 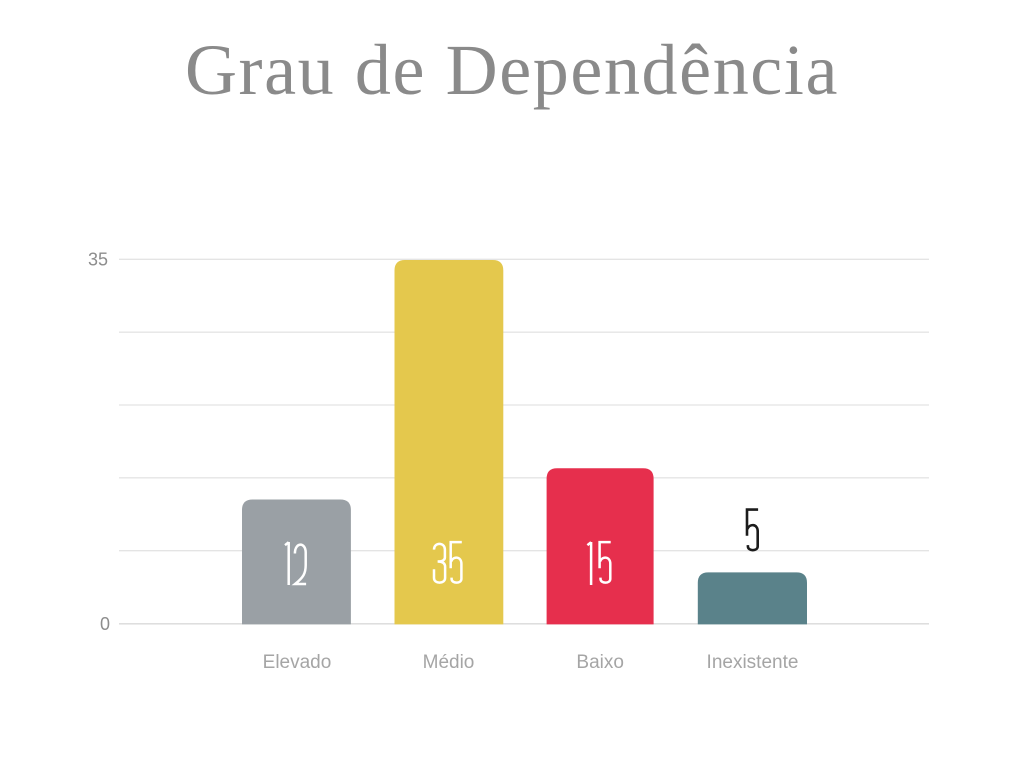 I want to click on svg-text: Elevado, so click(x=297, y=662).